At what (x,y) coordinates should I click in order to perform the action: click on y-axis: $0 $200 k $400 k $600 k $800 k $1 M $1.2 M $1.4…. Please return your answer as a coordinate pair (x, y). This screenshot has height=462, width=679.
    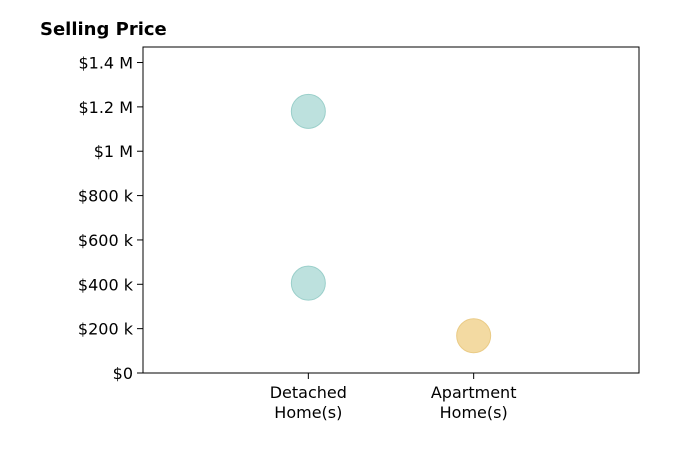
    Looking at the image, I should click on (110, 218).